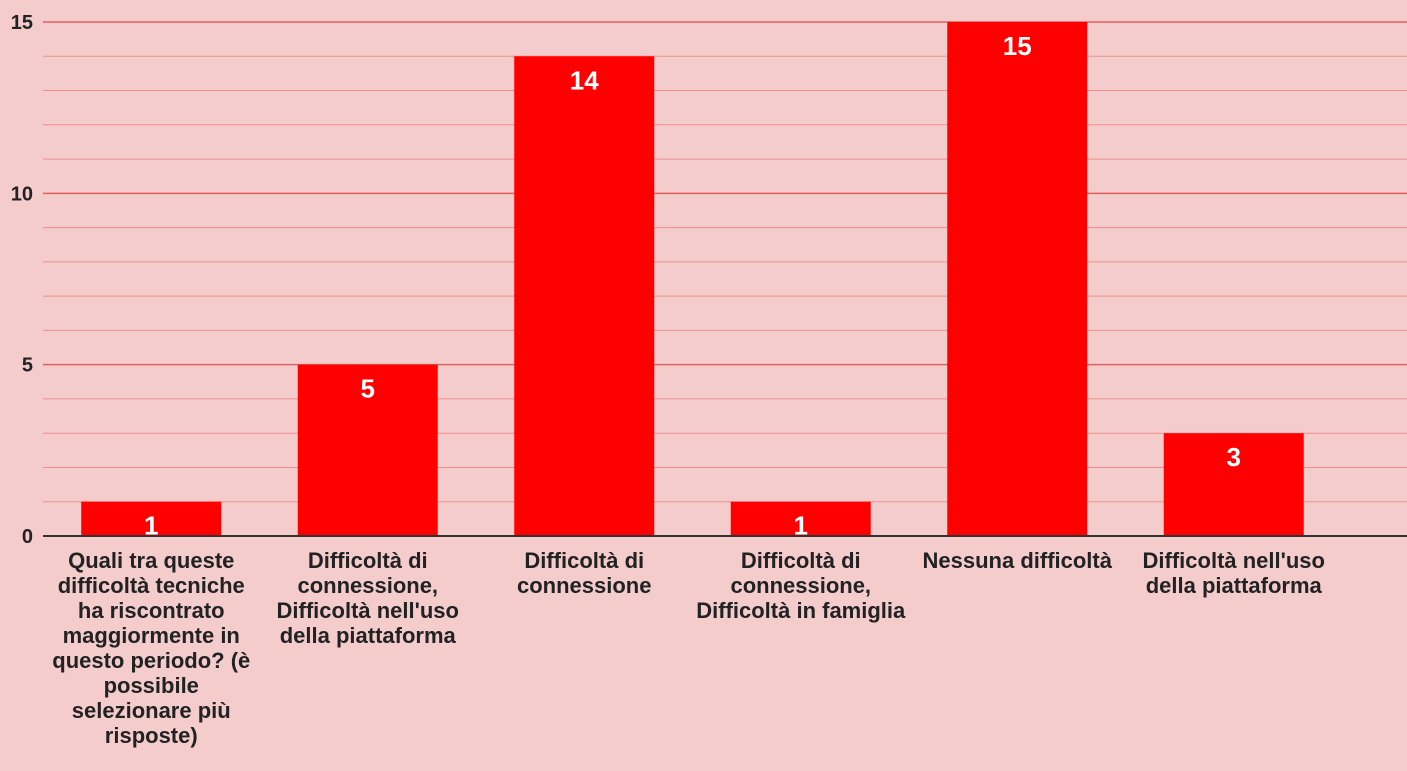  Describe the element at coordinates (22, 23) in the screenshot. I see `y-tick-label: 15` at that location.